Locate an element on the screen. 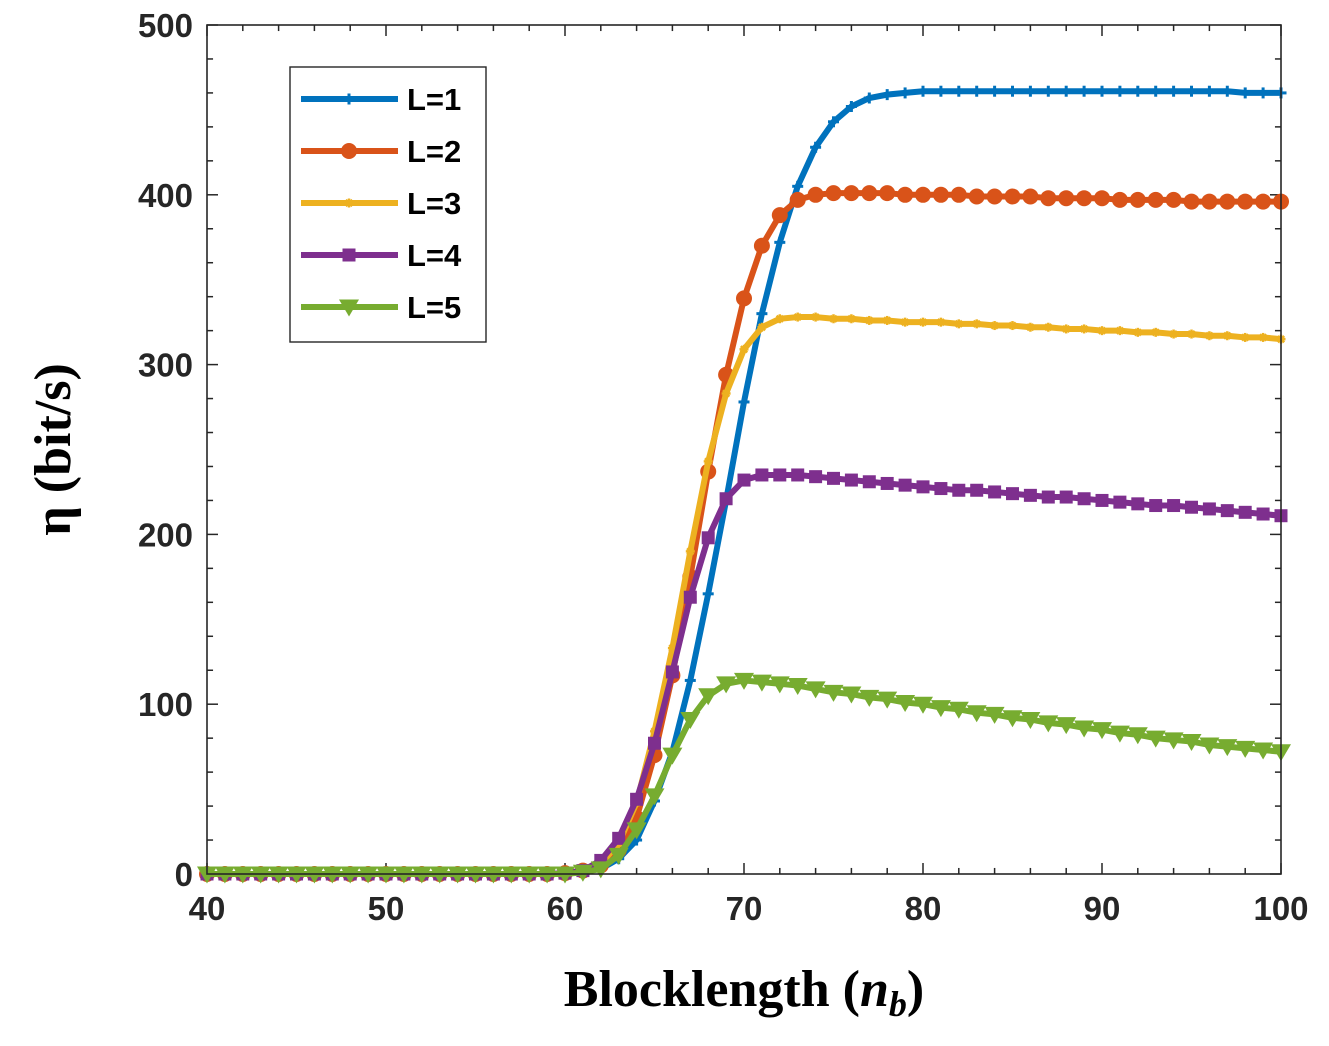  x-tick-label: 60 is located at coordinates (565, 908).